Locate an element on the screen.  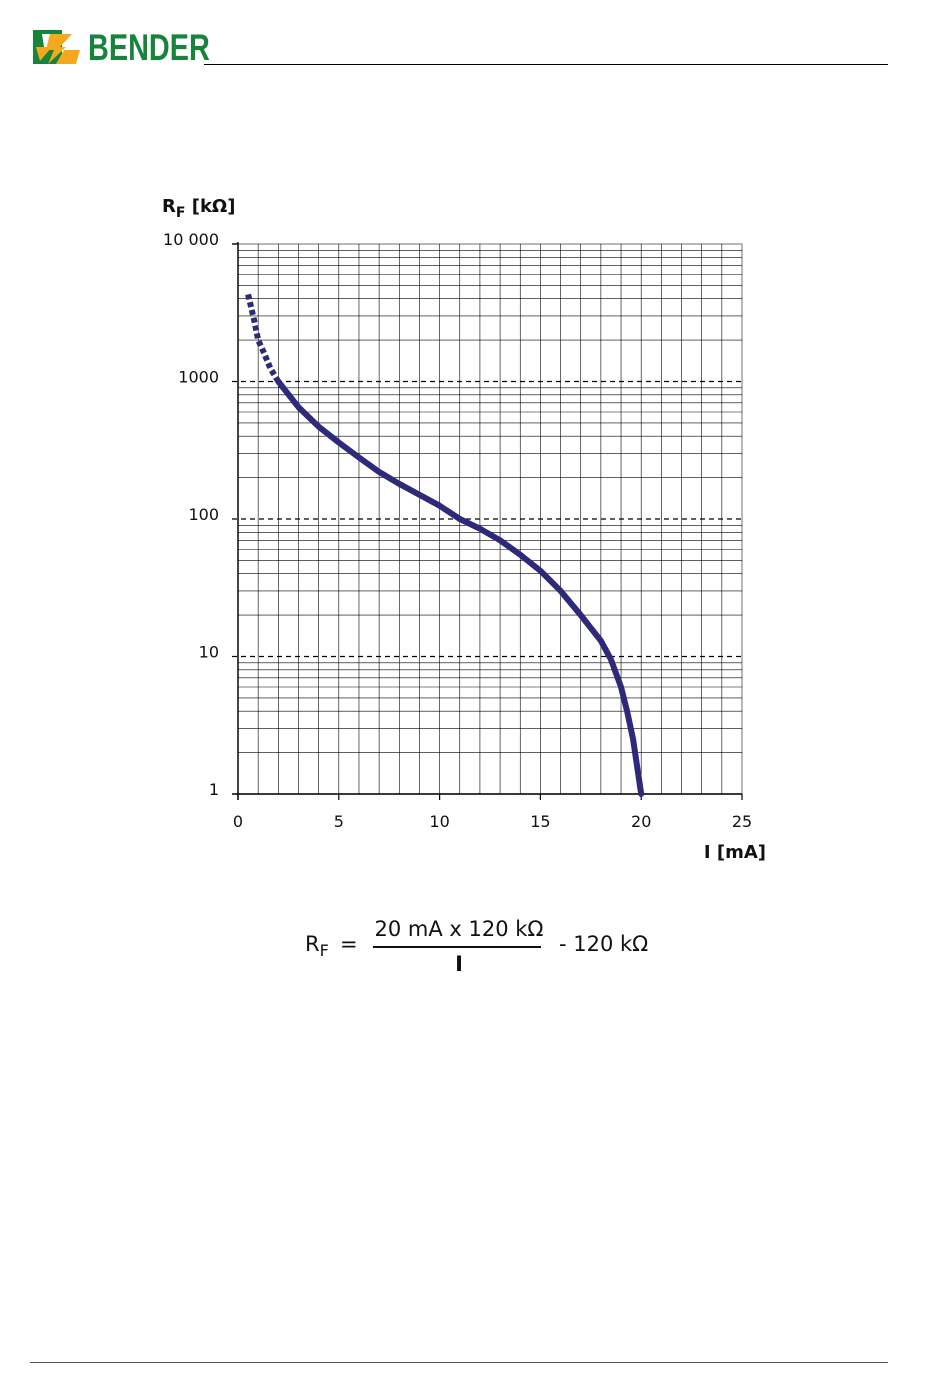
formula-equals: = is located at coordinates (349, 944).